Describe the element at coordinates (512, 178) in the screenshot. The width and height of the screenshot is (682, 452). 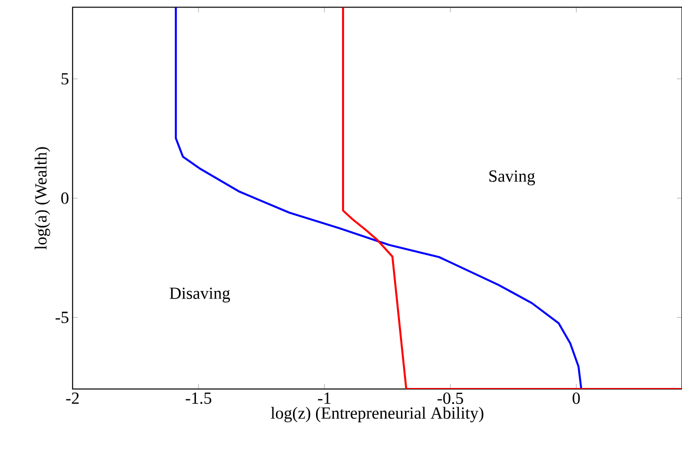
I see `annotation: Saving` at that location.